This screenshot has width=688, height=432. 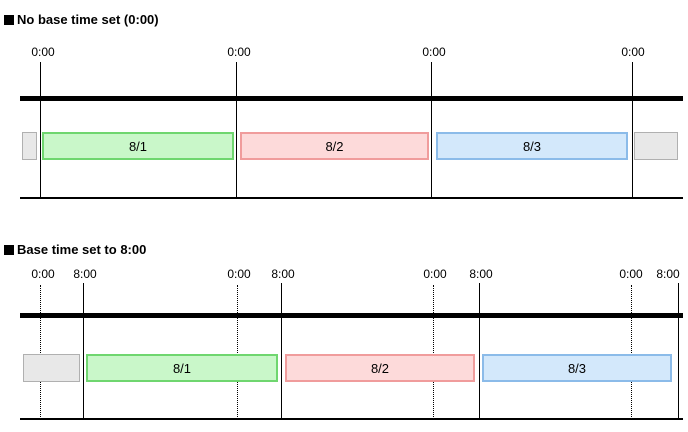 I want to click on section-2-heading: Base time set to 8:00, so click(x=75, y=249).